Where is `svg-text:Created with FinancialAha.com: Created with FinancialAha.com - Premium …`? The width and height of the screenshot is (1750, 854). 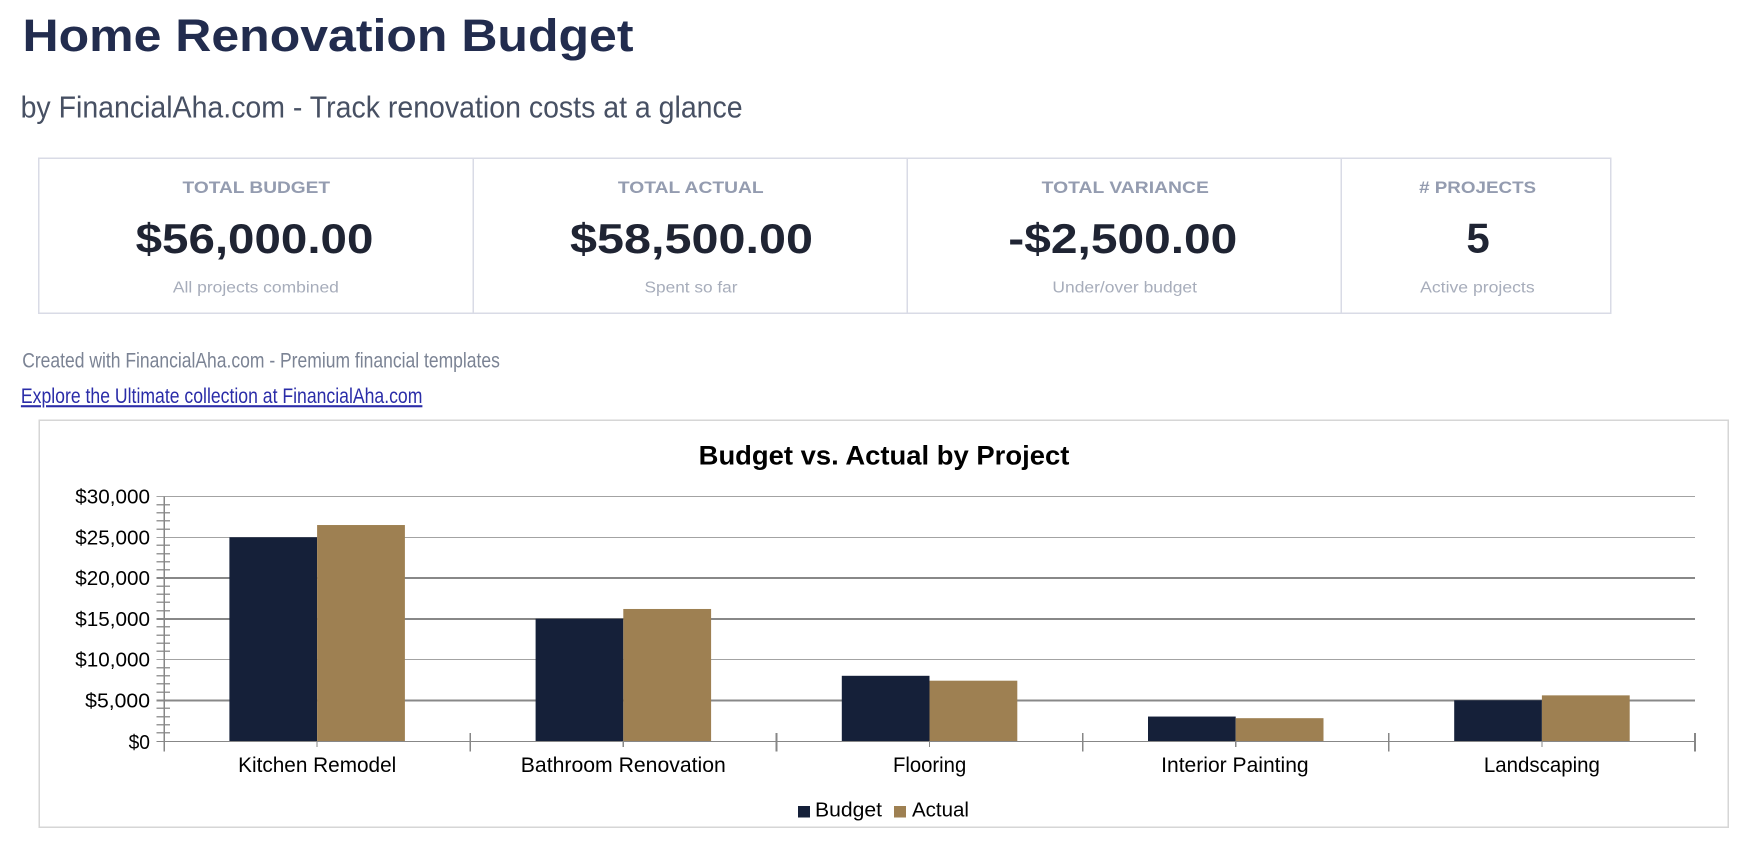
svg-text:Created with FinancialAha.com: Created with FinancialAha.com - Premium … is located at coordinates (261, 361).